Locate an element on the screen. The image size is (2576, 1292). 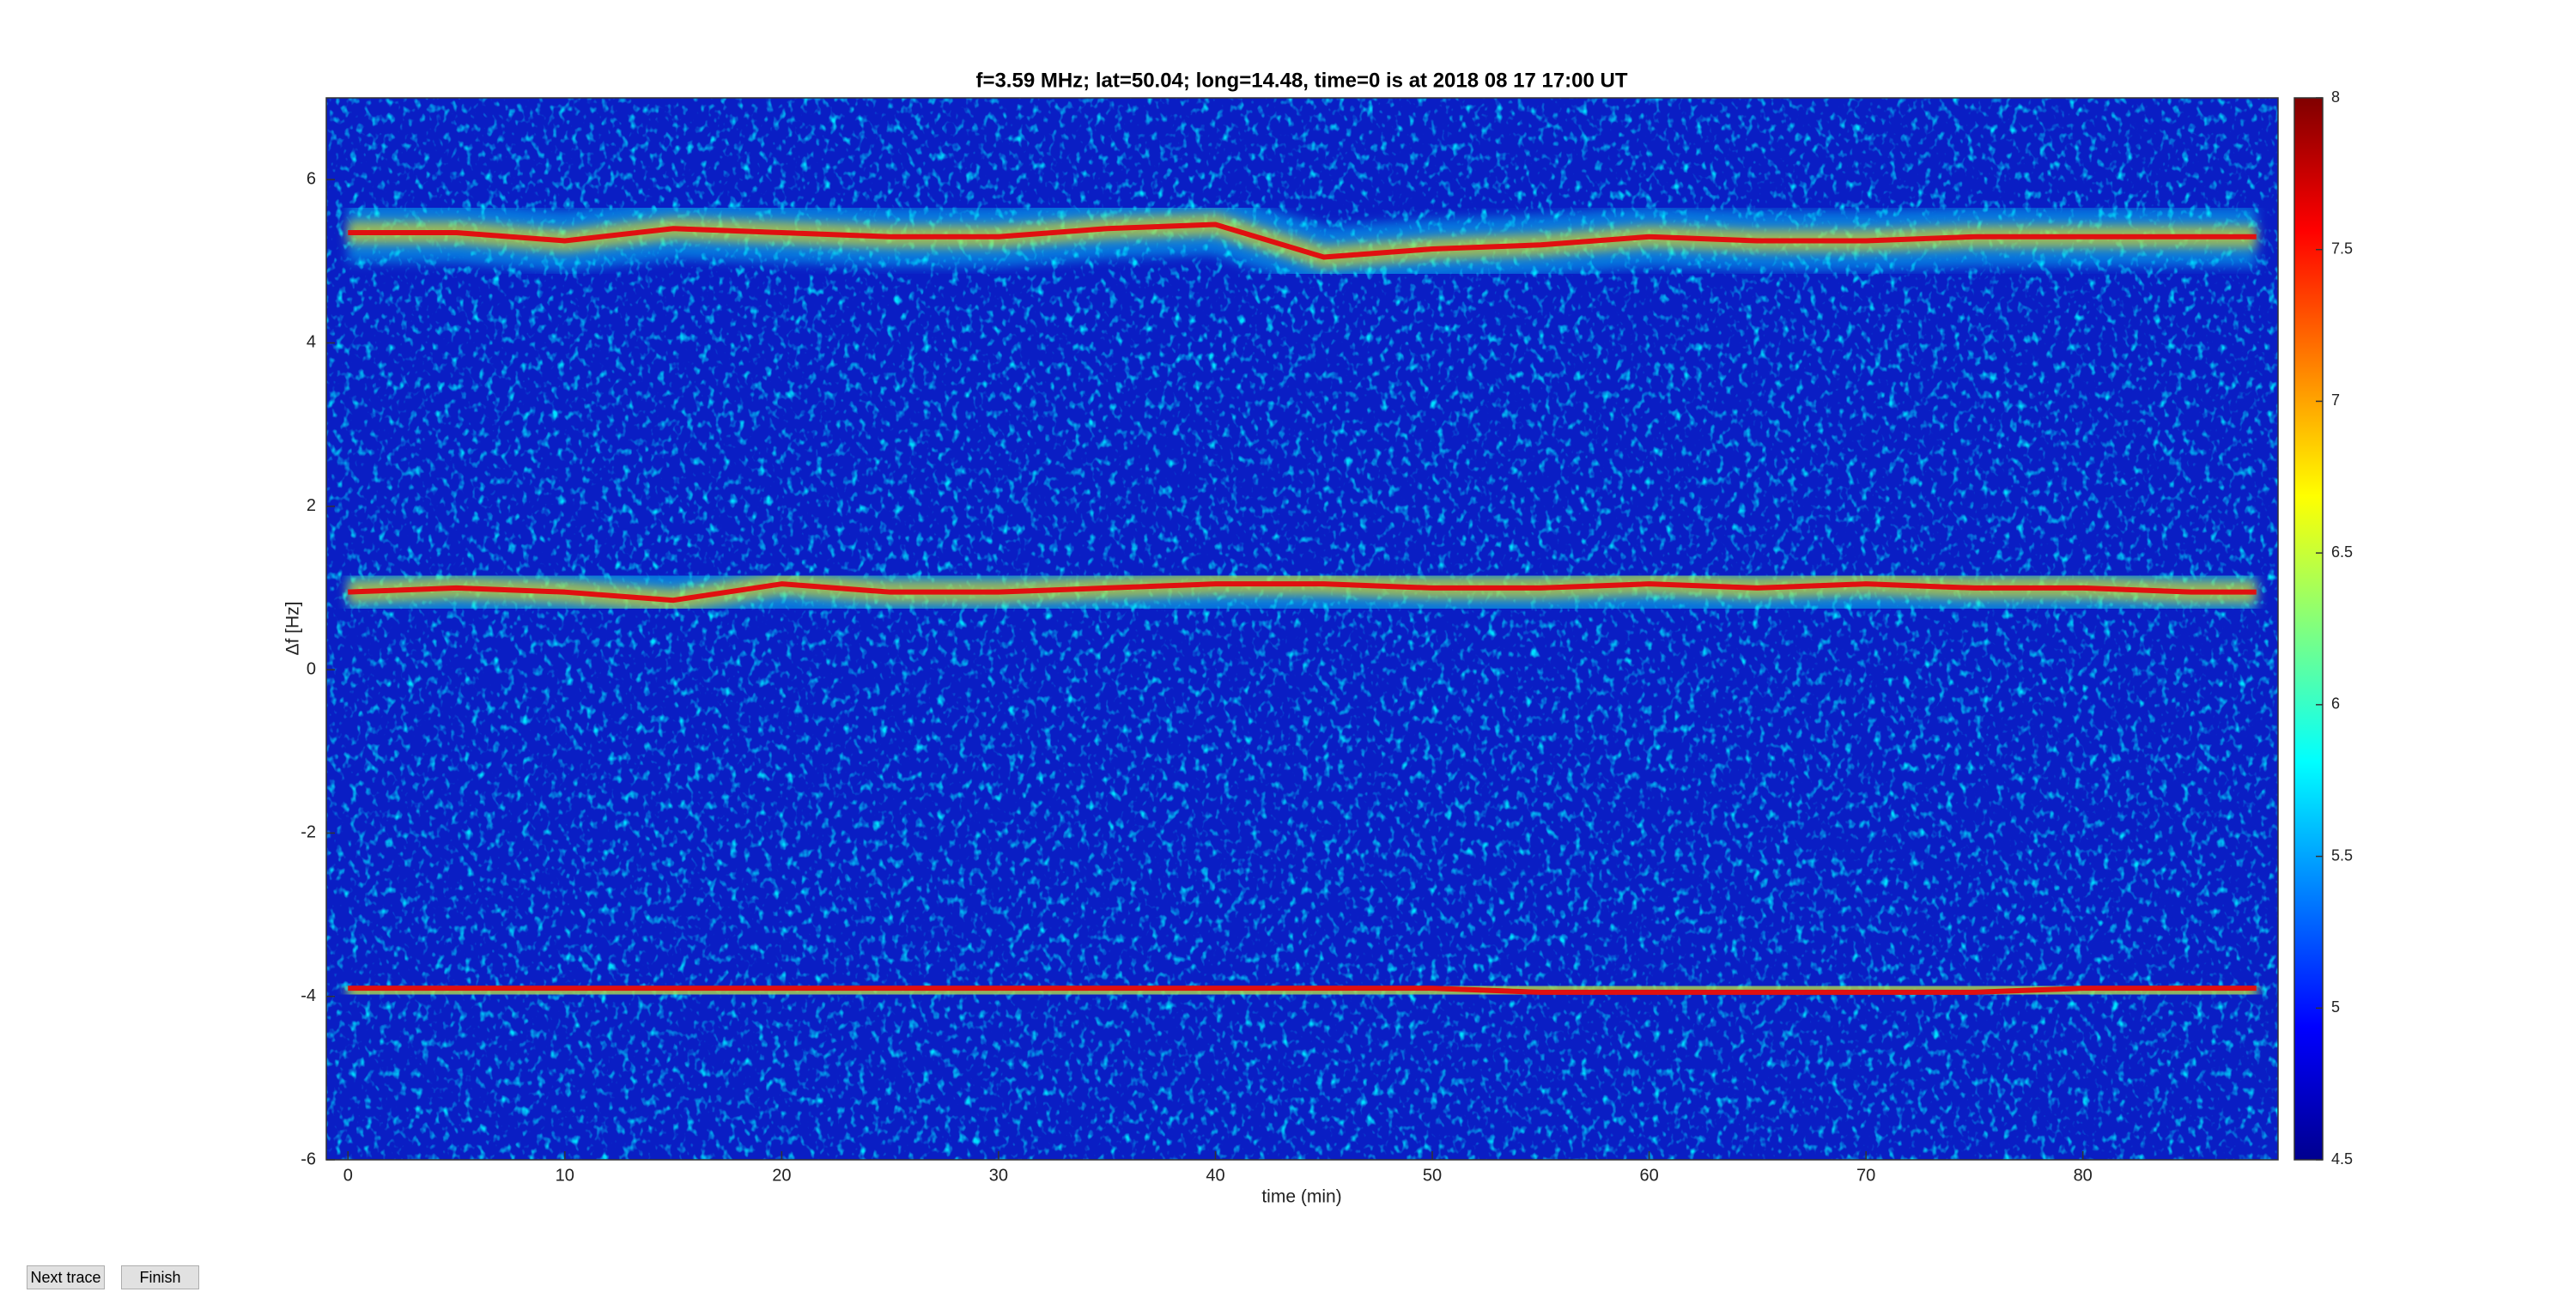
x-tick-label: 20 is located at coordinates (781, 1175).